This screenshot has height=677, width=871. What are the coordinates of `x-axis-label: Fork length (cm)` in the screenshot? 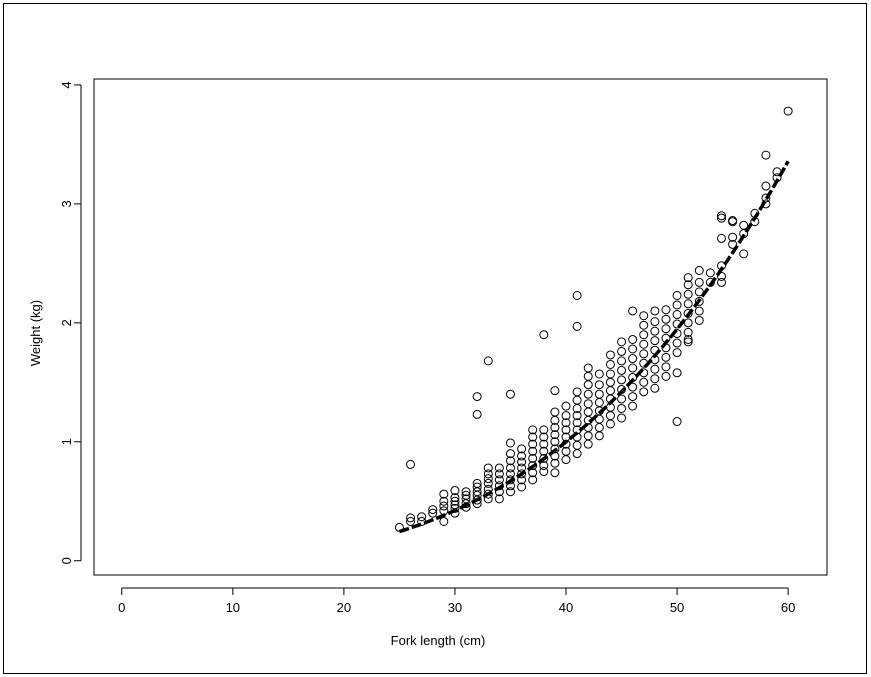 It's located at (438, 640).